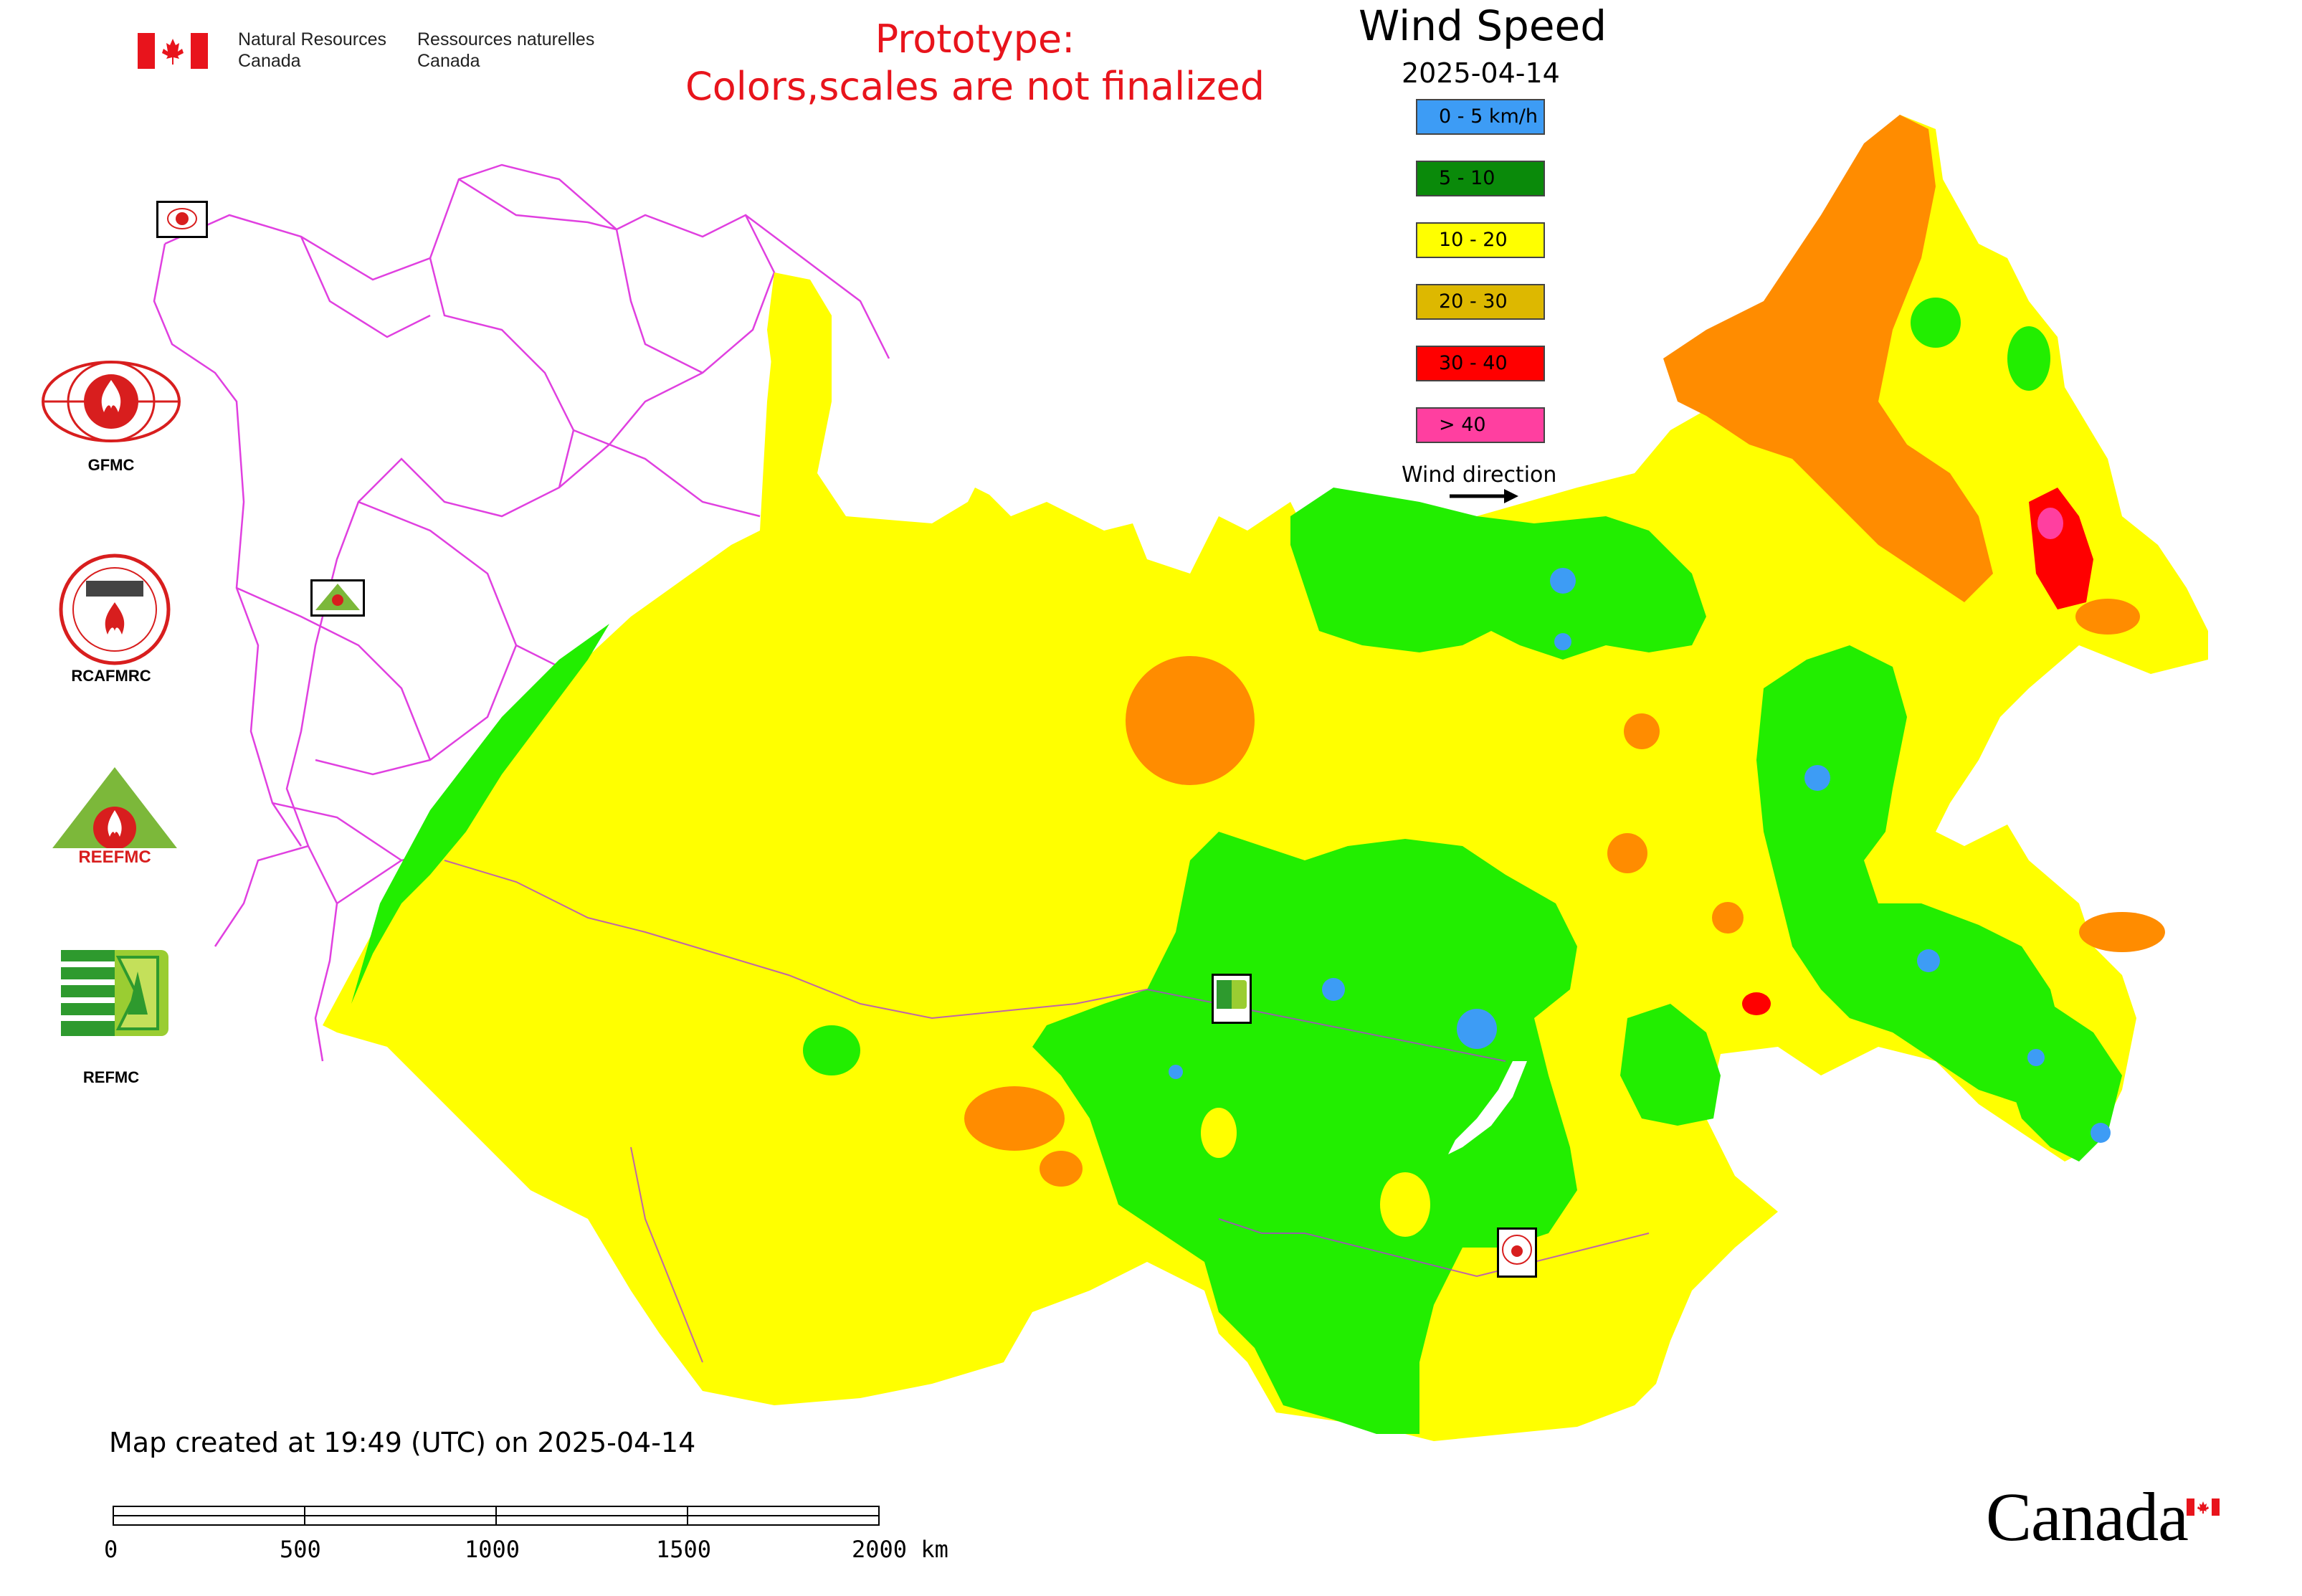 Image resolution: width=2302 pixels, height=1596 pixels. I want to click on zone-5-10-kazakh-island, so click(831, 1050).